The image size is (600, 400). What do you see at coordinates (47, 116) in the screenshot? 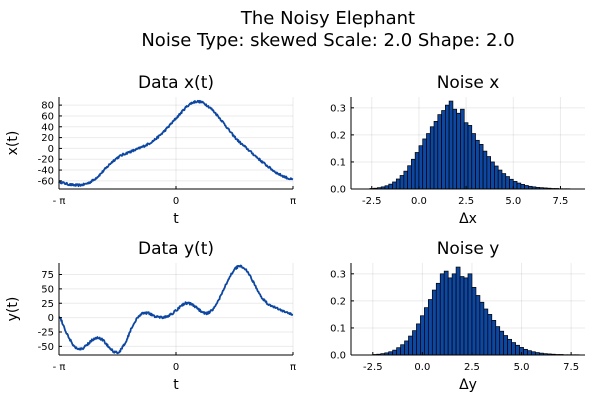
I see `y-tick-label: 60` at bounding box center [47, 116].